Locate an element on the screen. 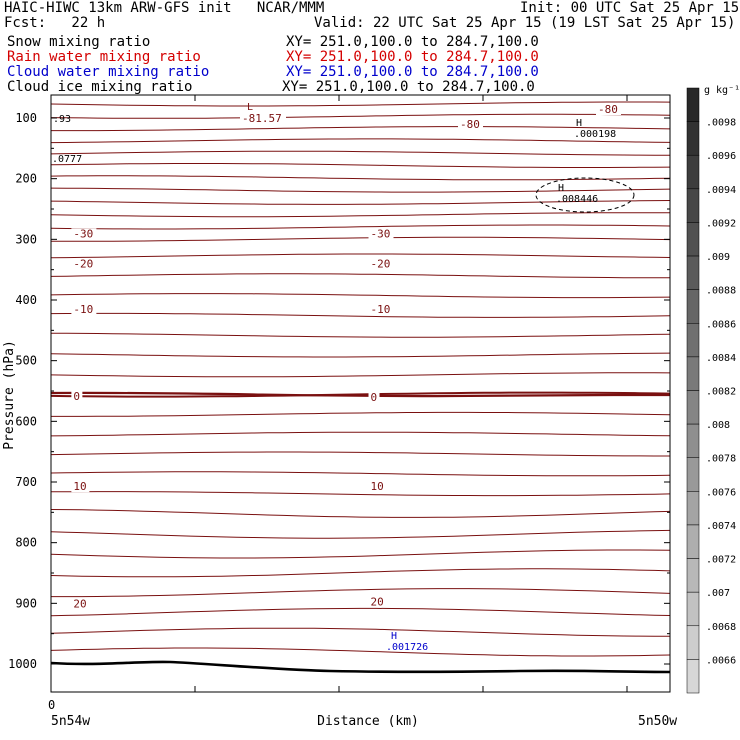  field-rain-name: Rain water mixing ratio is located at coordinates (104, 57).